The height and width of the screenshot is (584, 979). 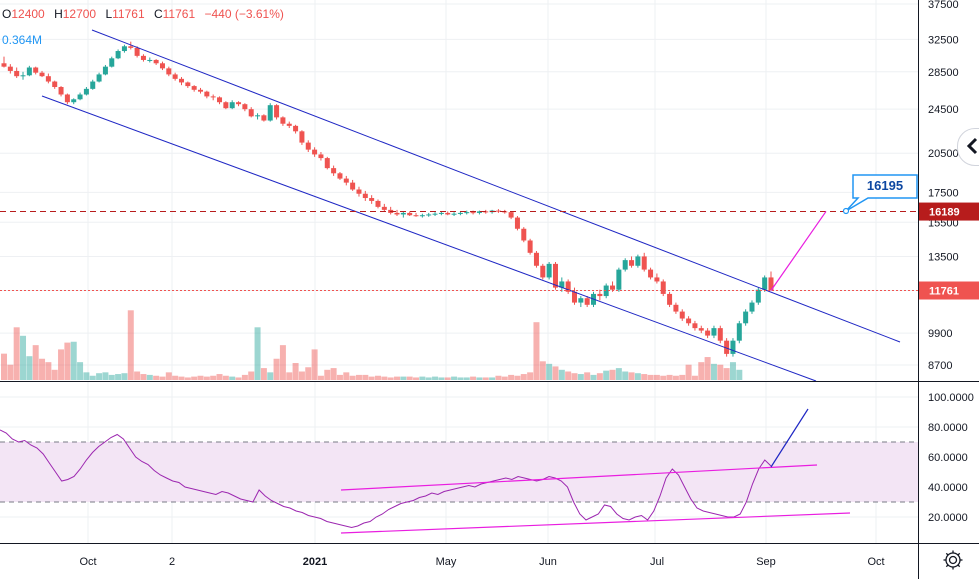 I want to click on time-axis-label: 2, so click(x=172, y=562).